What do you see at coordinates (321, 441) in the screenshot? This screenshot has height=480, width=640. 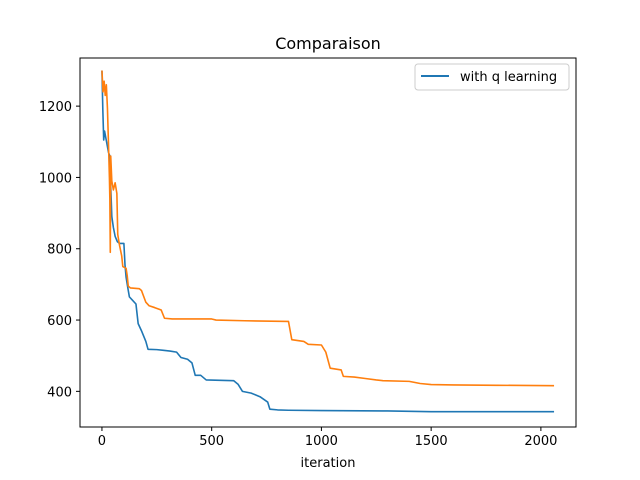 I see `x-tick-label: 1000` at bounding box center [321, 441].